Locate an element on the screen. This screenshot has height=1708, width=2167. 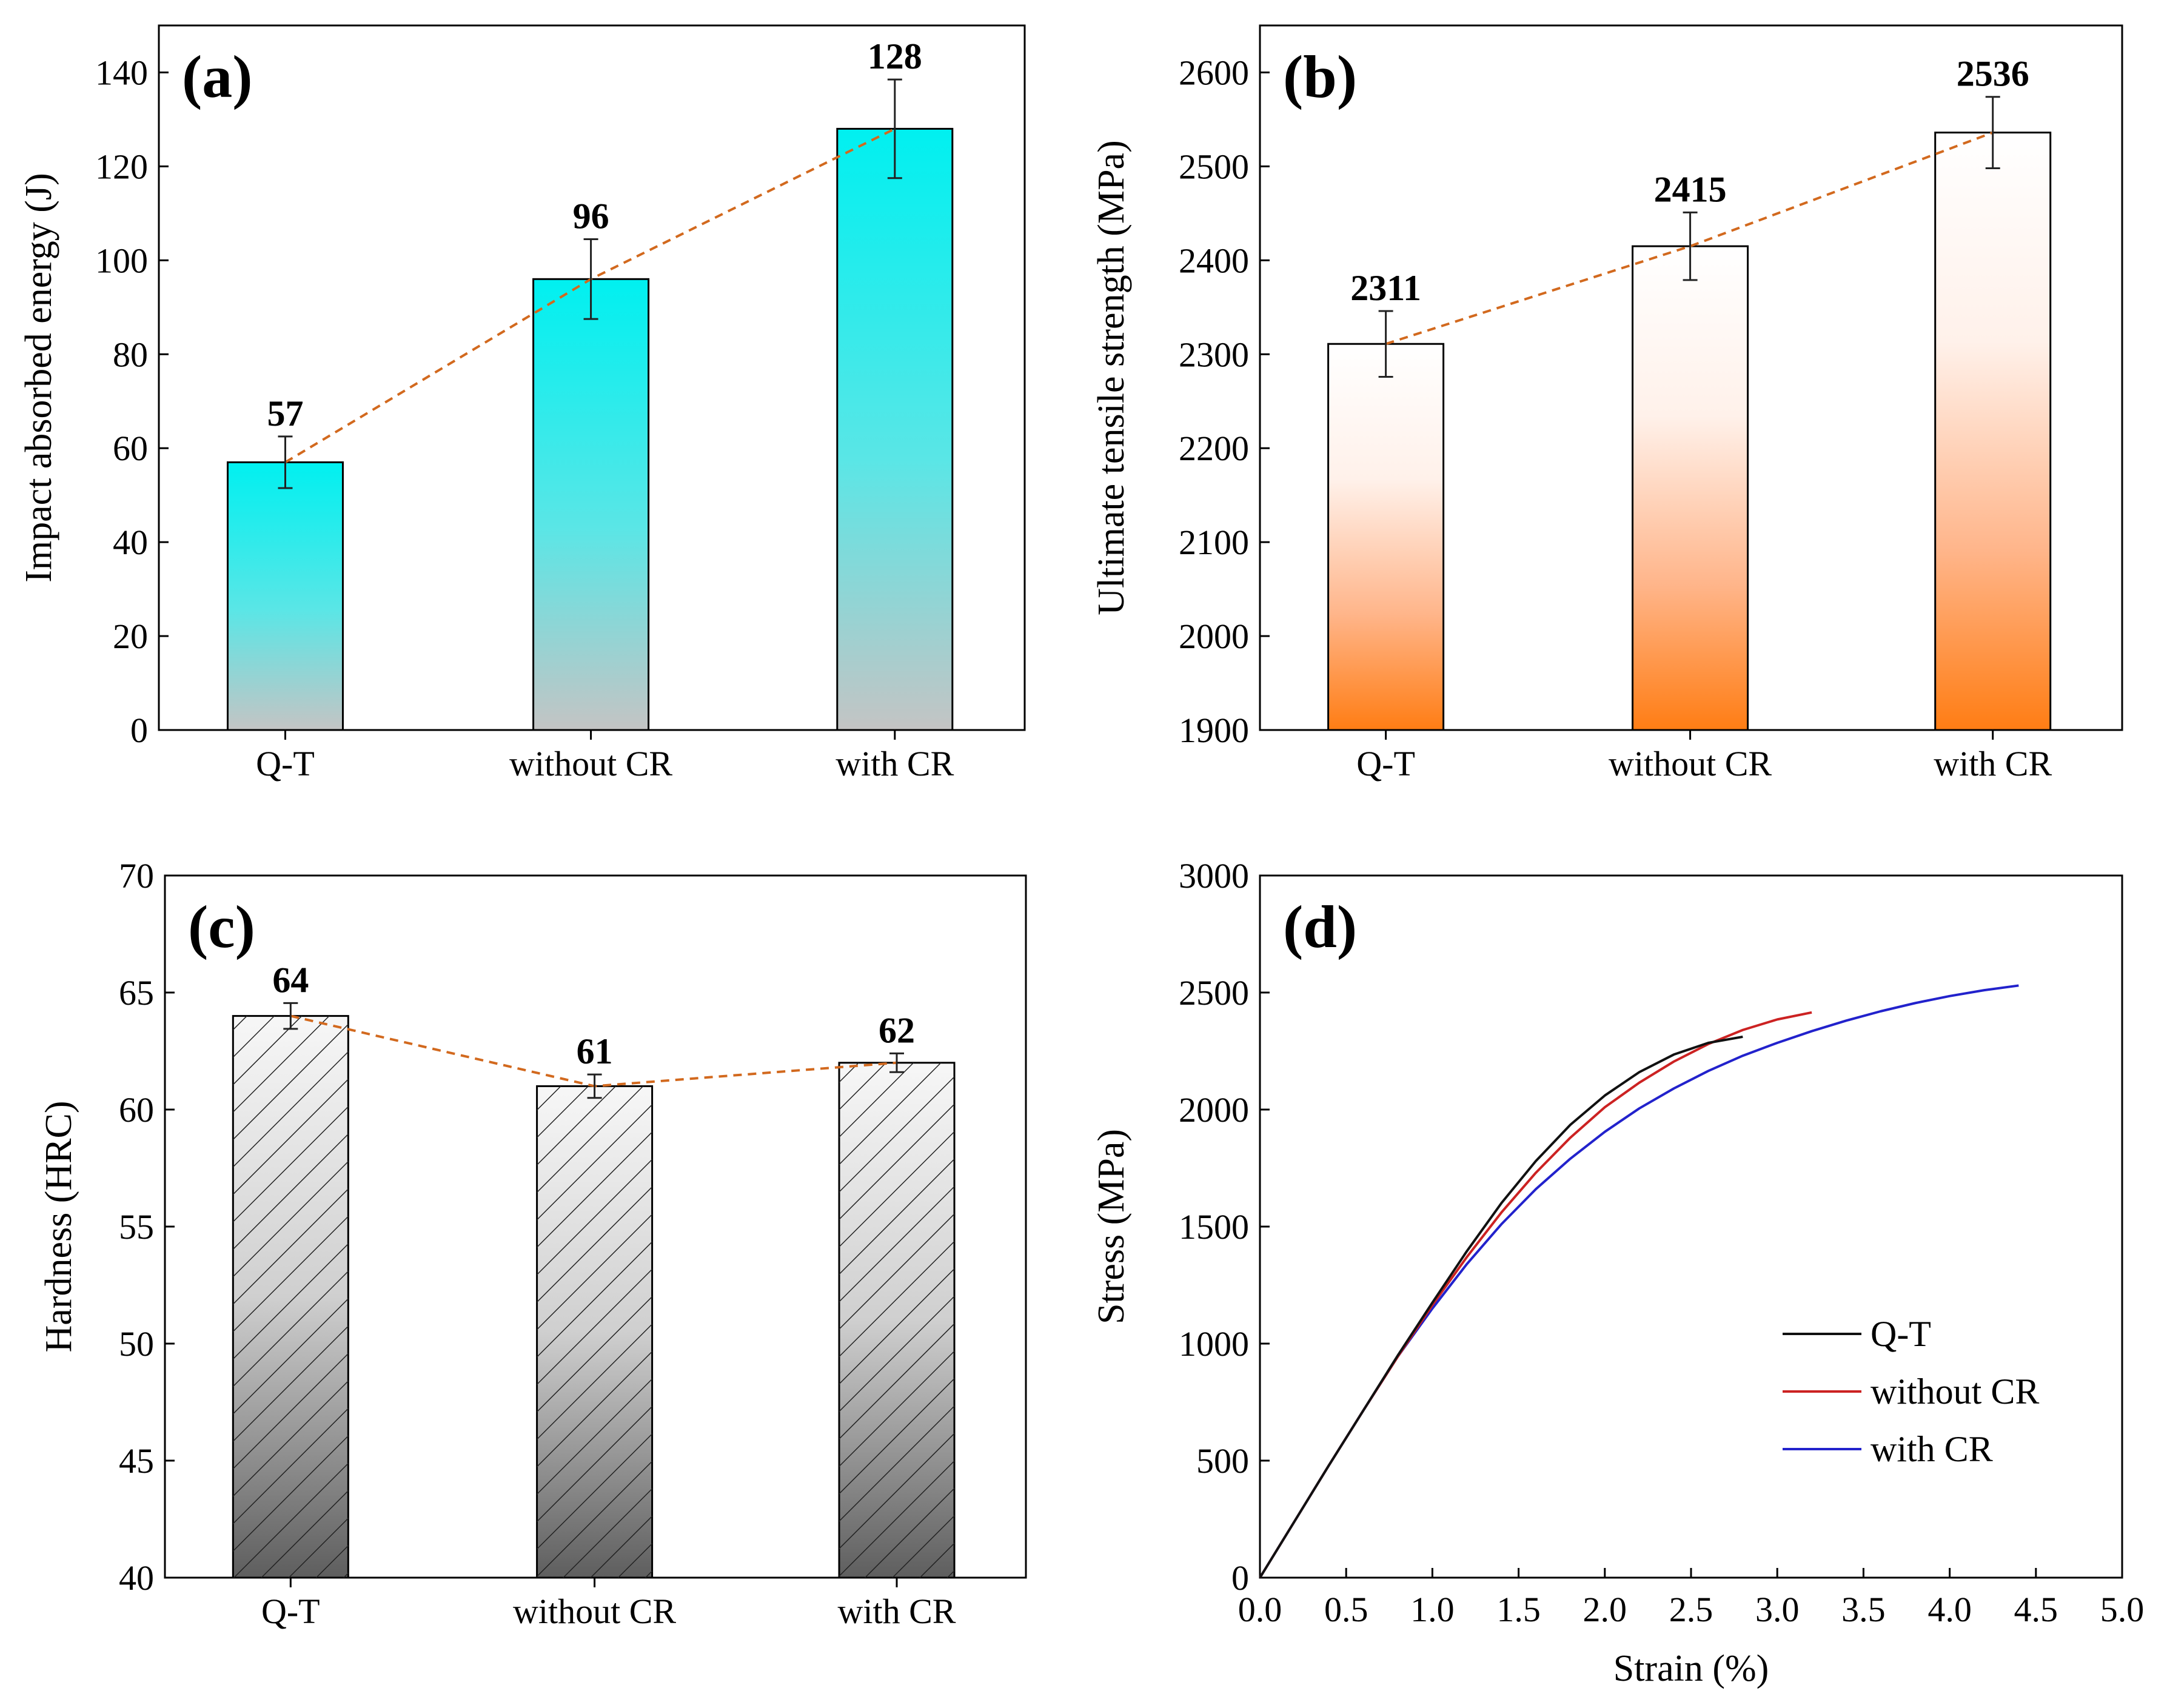
y-tick-label: 500 is located at coordinates (1222, 1461).